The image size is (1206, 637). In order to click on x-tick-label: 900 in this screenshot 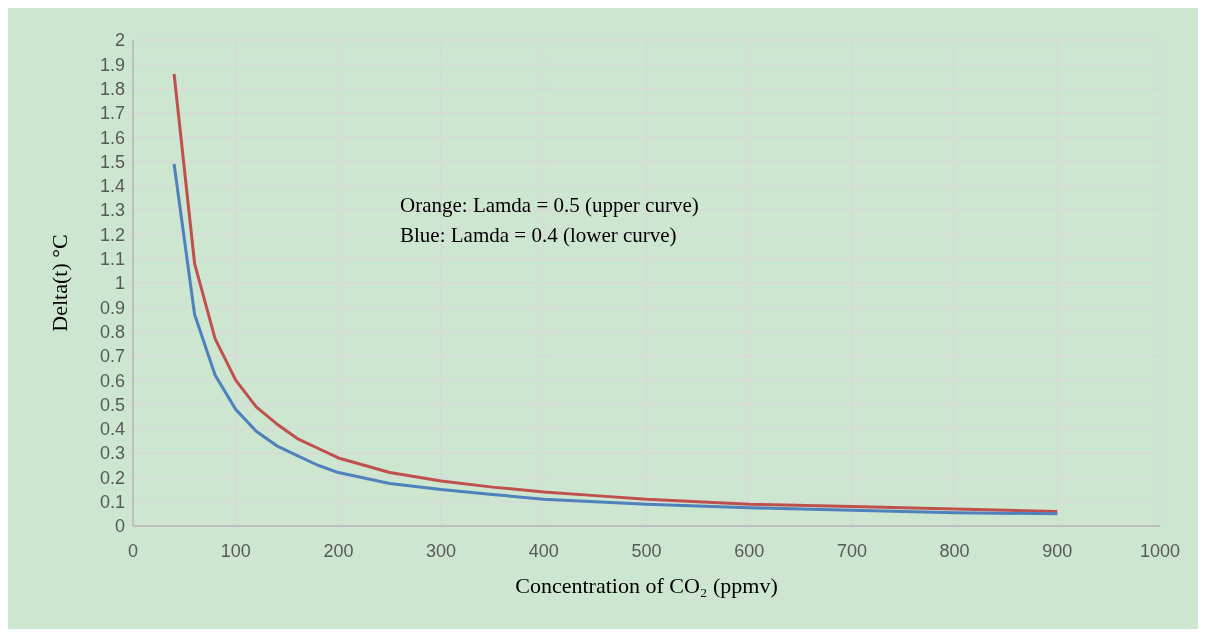, I will do `click(1057, 550)`.